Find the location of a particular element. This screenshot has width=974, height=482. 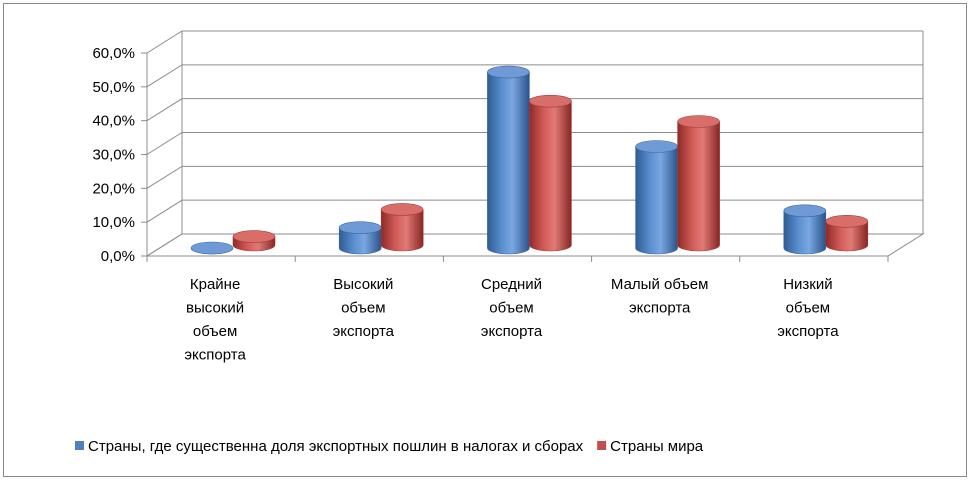

y-tick-label: 40,0% is located at coordinates (113, 121).